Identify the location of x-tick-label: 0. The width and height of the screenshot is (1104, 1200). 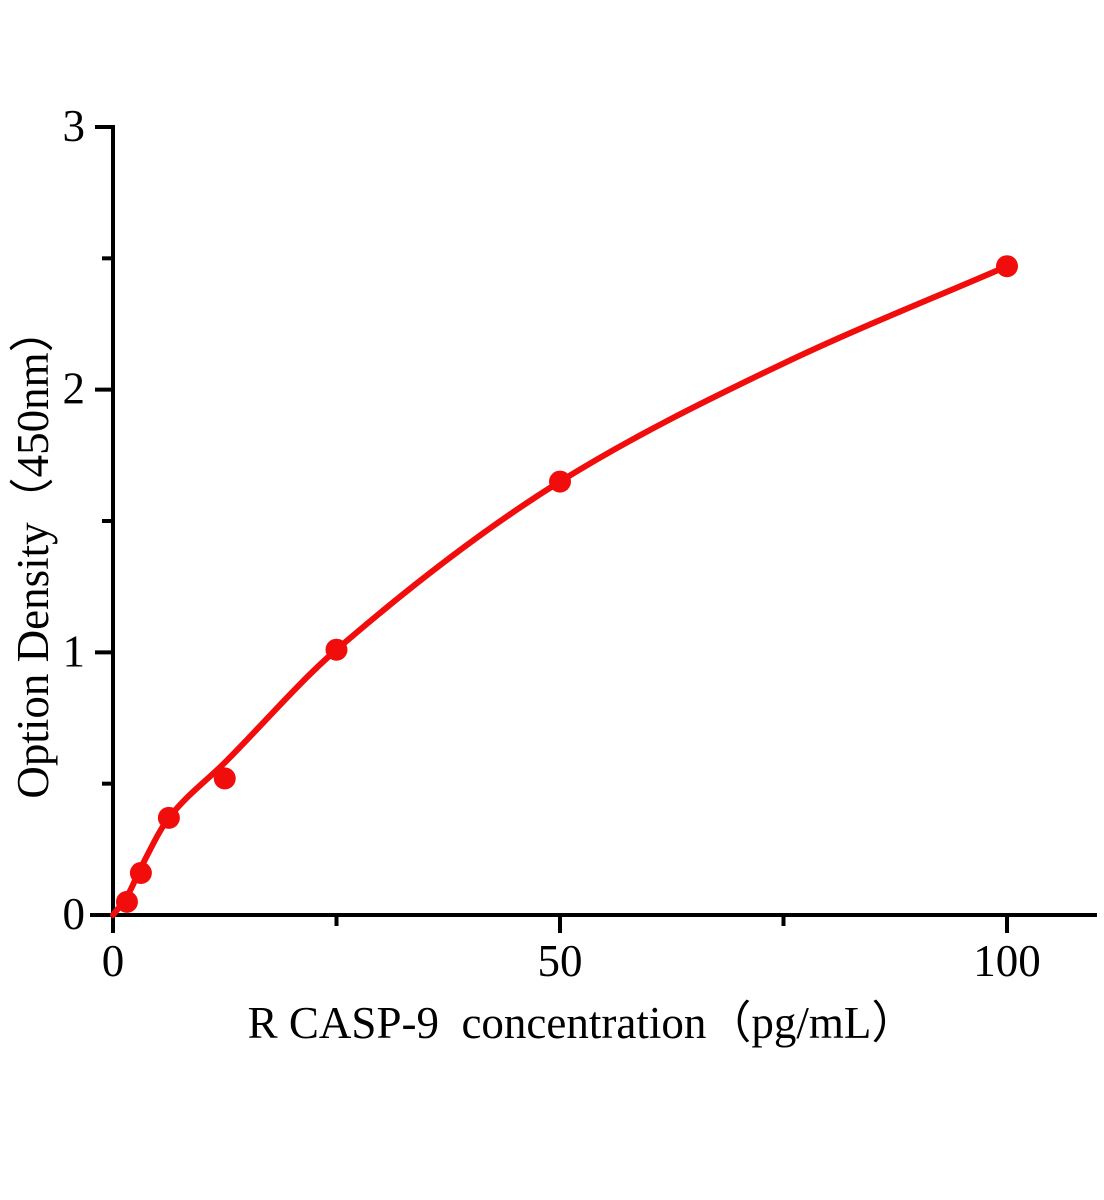
(113, 961).